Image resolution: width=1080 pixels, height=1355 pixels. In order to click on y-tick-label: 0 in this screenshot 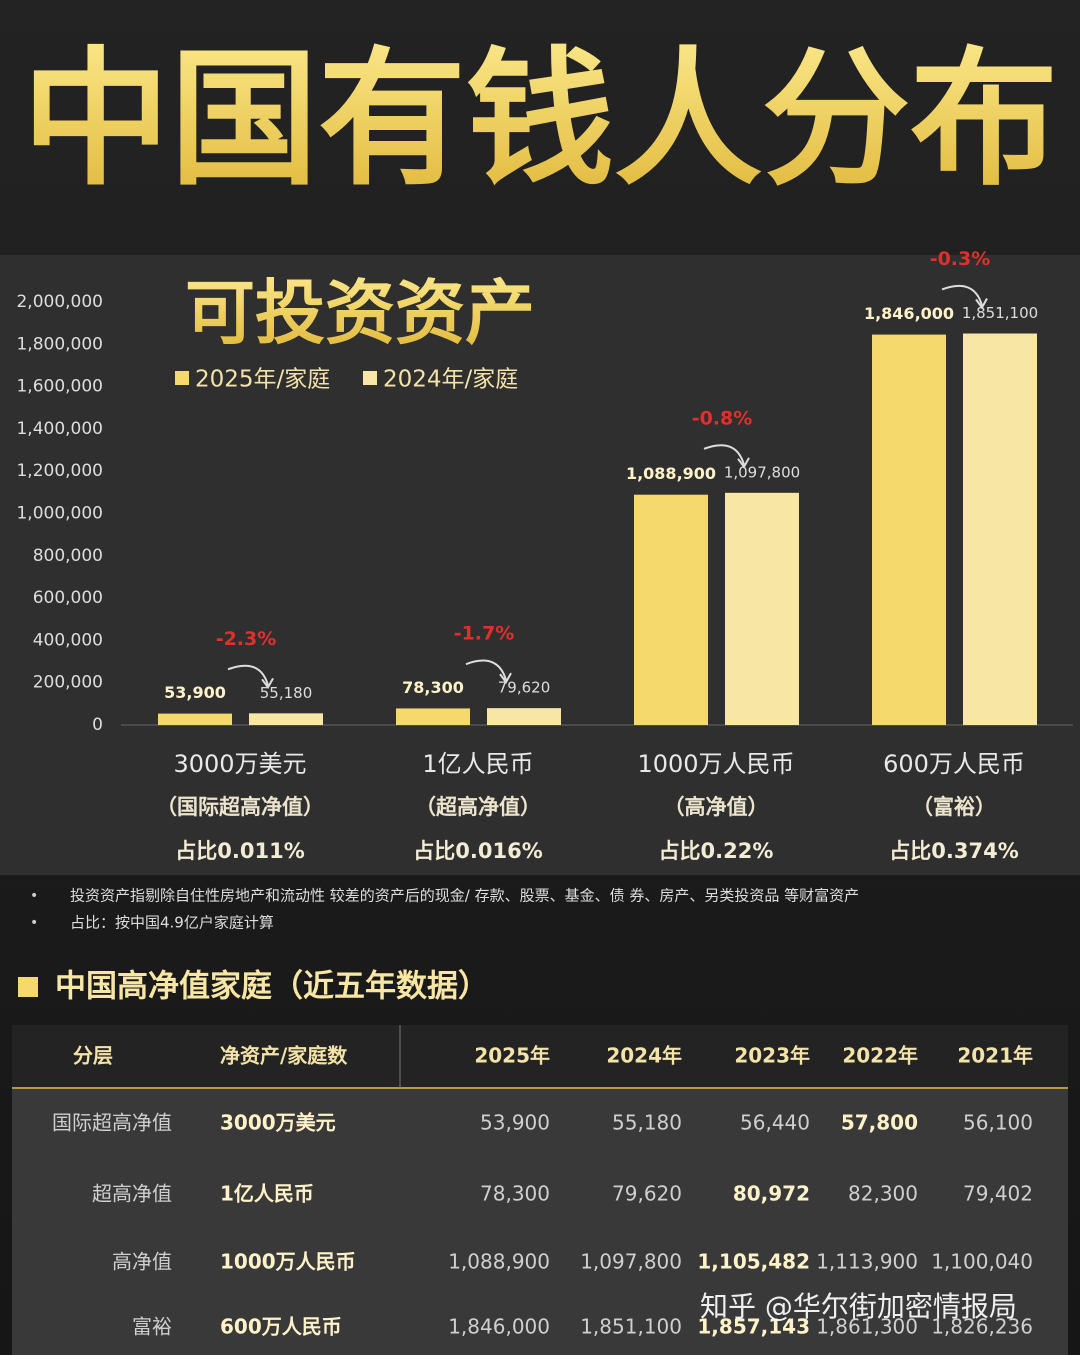, I will do `click(97, 725)`.